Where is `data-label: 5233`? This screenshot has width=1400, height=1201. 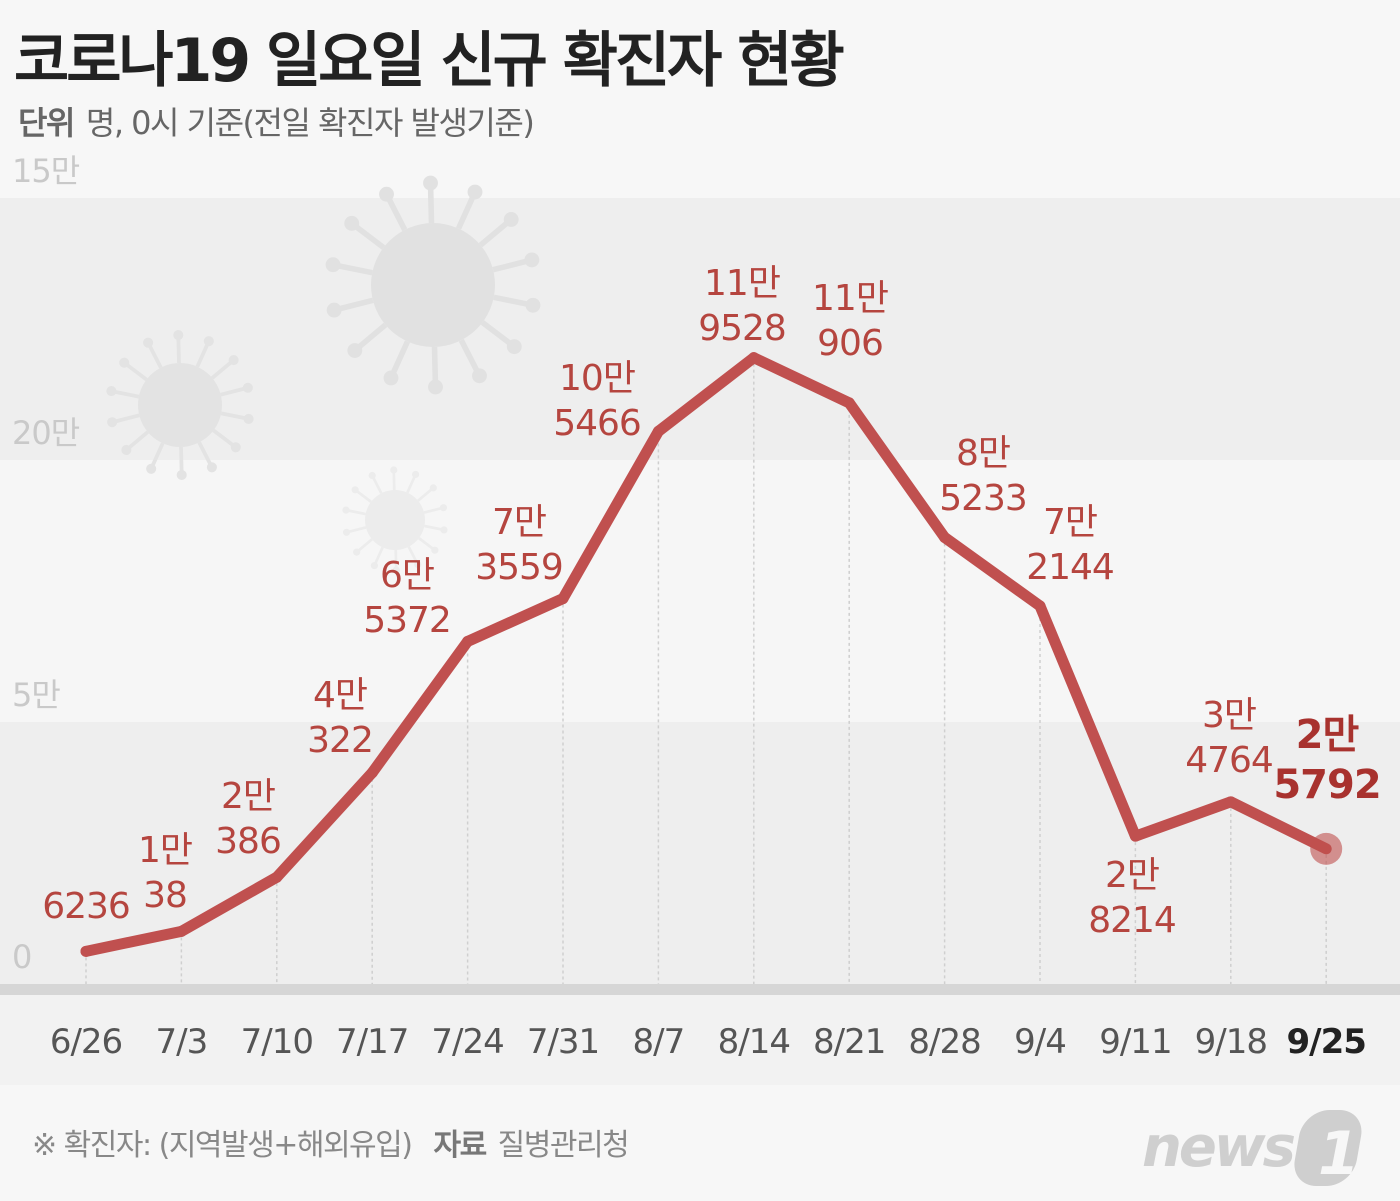
data-label: 5233 is located at coordinates (983, 498).